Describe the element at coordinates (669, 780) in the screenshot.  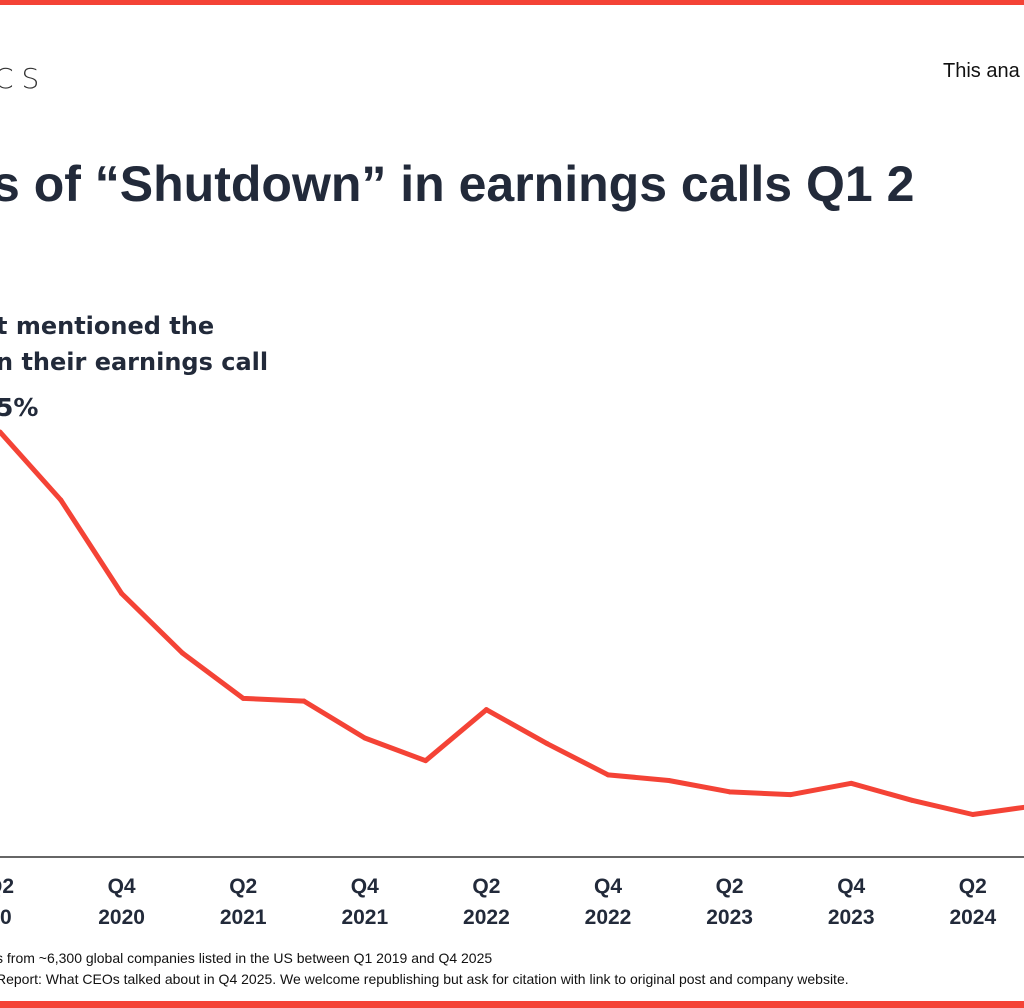
I see `data-point-q1-2023` at that location.